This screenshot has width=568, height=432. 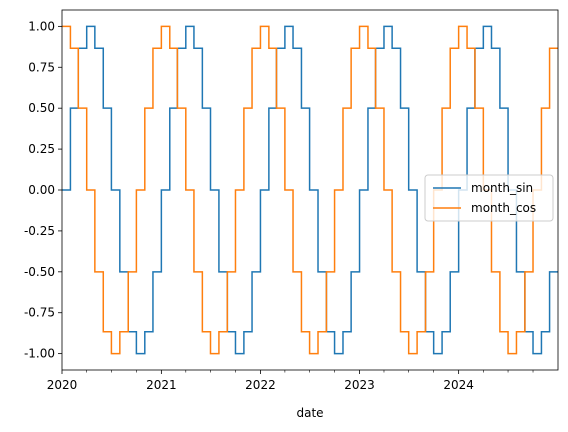 I want to click on legend: month_sin month_cos, so click(x=489, y=198).